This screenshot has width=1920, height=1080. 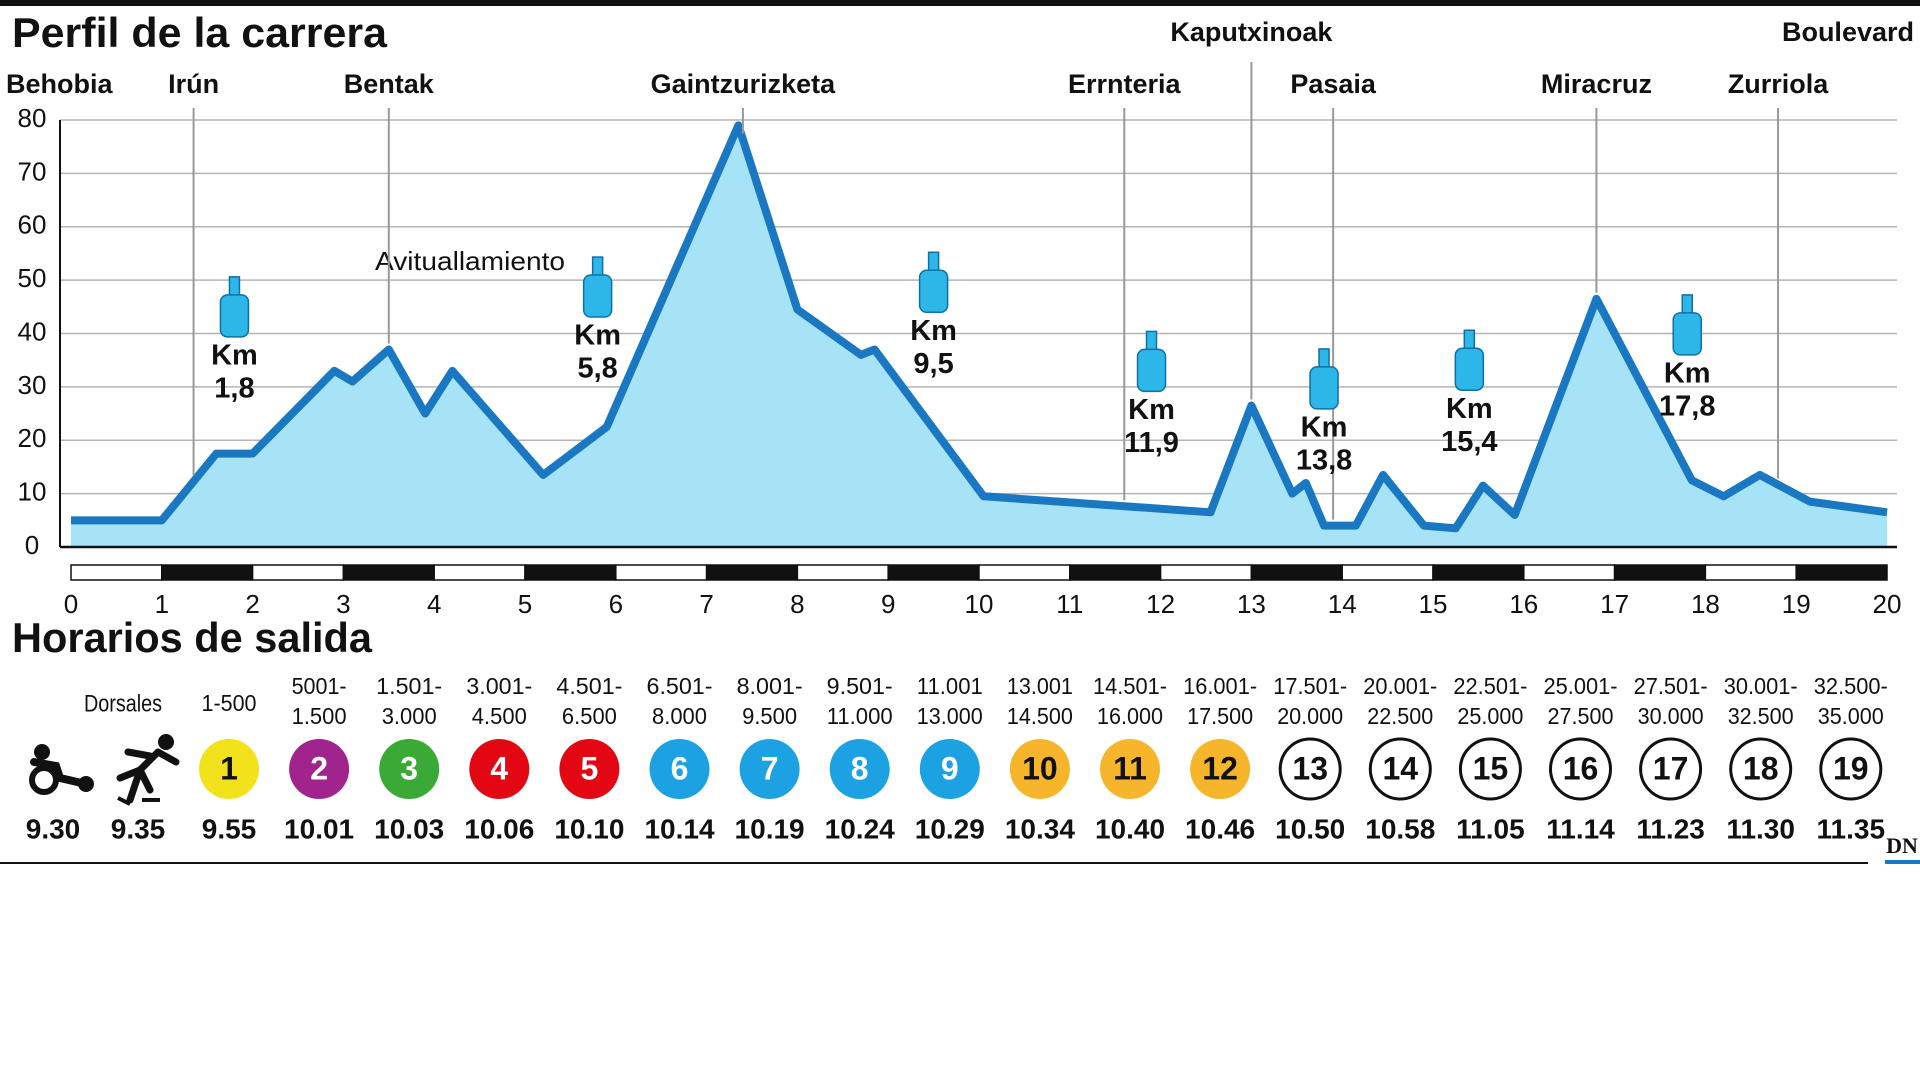 What do you see at coordinates (1310, 768) in the screenshot?
I see `wave-number: 13` at bounding box center [1310, 768].